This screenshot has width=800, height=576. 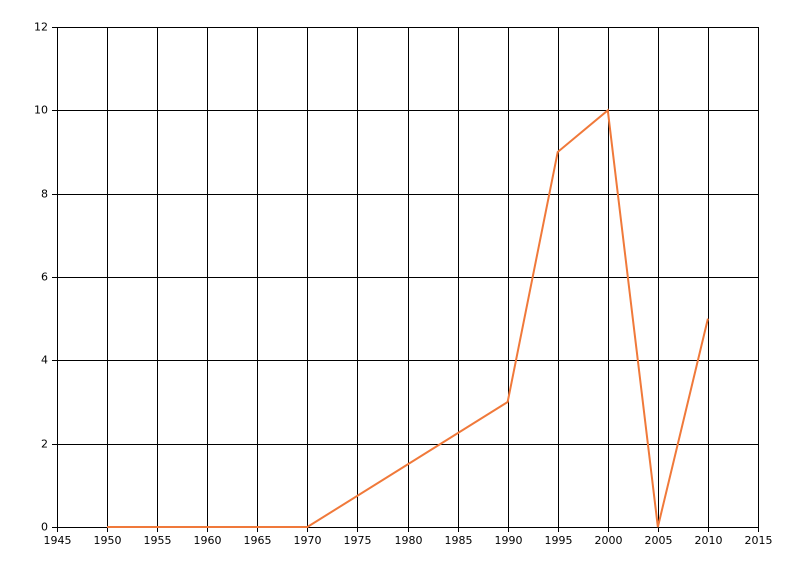 What do you see at coordinates (158, 540) in the screenshot?
I see `x-tick-label: 1955` at bounding box center [158, 540].